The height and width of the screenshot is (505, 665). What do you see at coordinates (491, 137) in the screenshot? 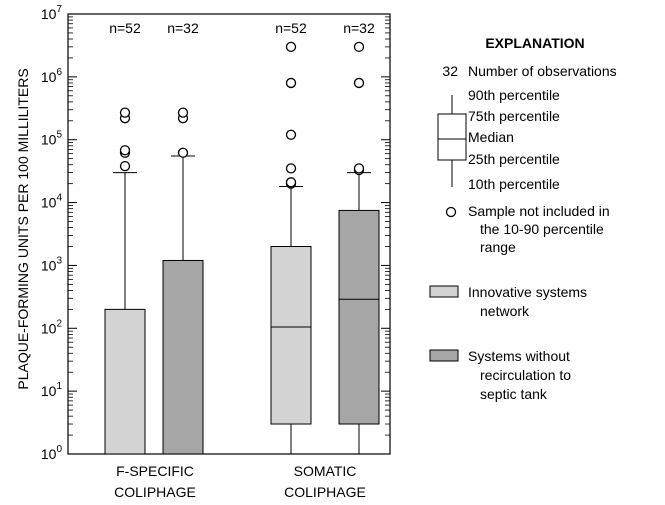
I see `legend-median: Median` at bounding box center [491, 137].